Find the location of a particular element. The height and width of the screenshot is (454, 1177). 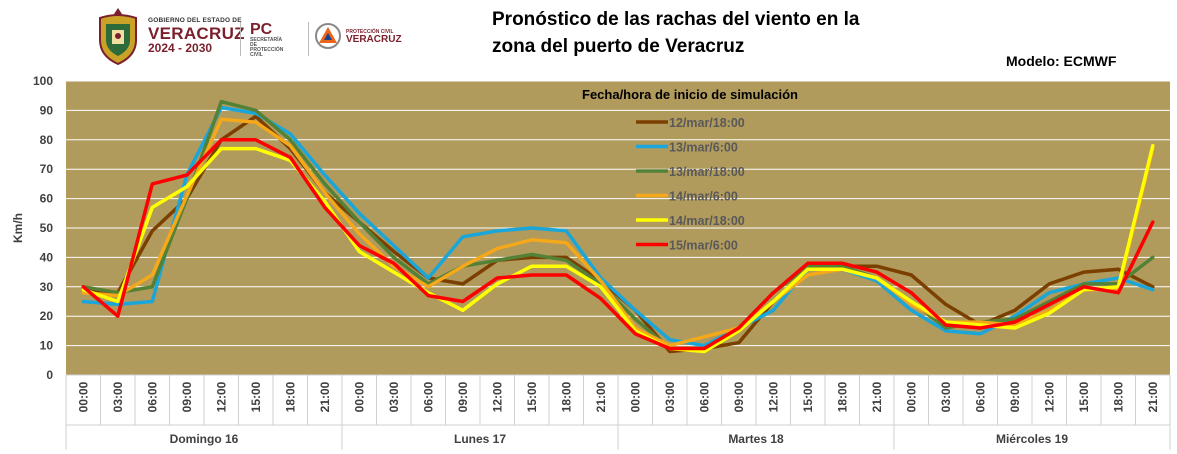

model-label: Modelo: ECMWF is located at coordinates (1061, 61).